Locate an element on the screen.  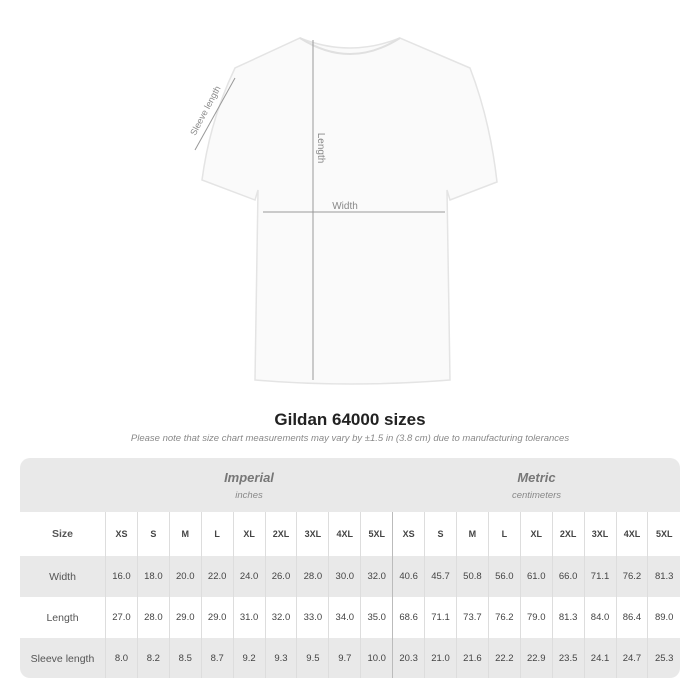
length-label: Length is located at coordinates (320, 148).